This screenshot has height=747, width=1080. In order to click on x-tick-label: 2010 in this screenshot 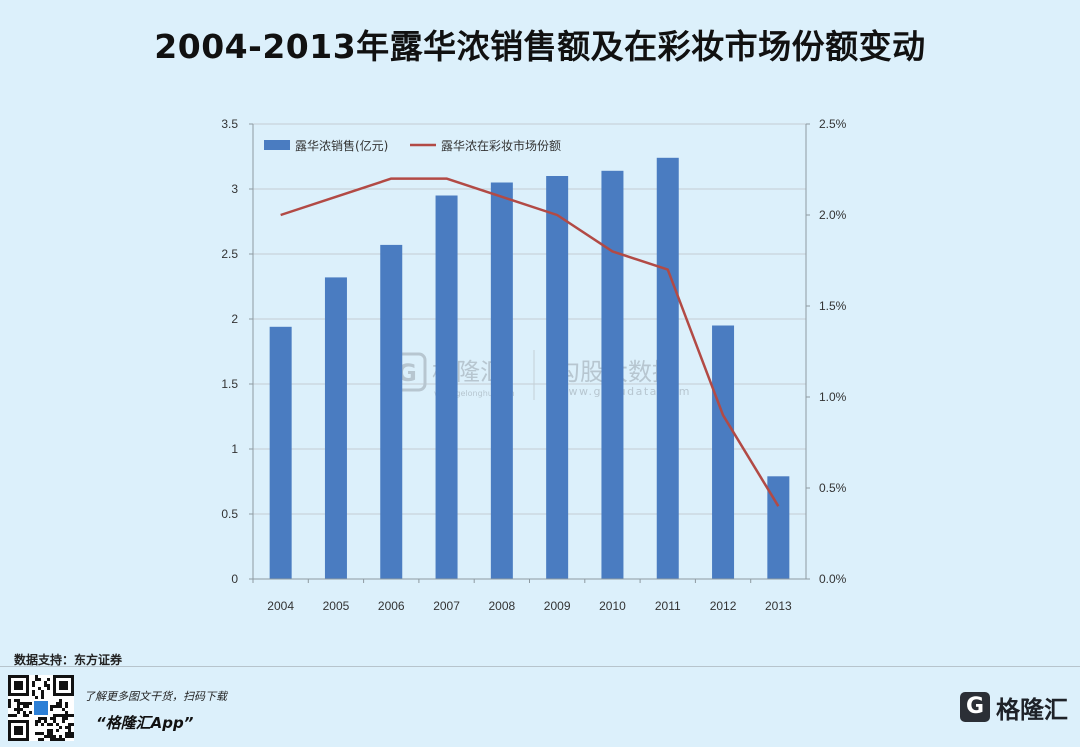, I will do `click(612, 606)`.